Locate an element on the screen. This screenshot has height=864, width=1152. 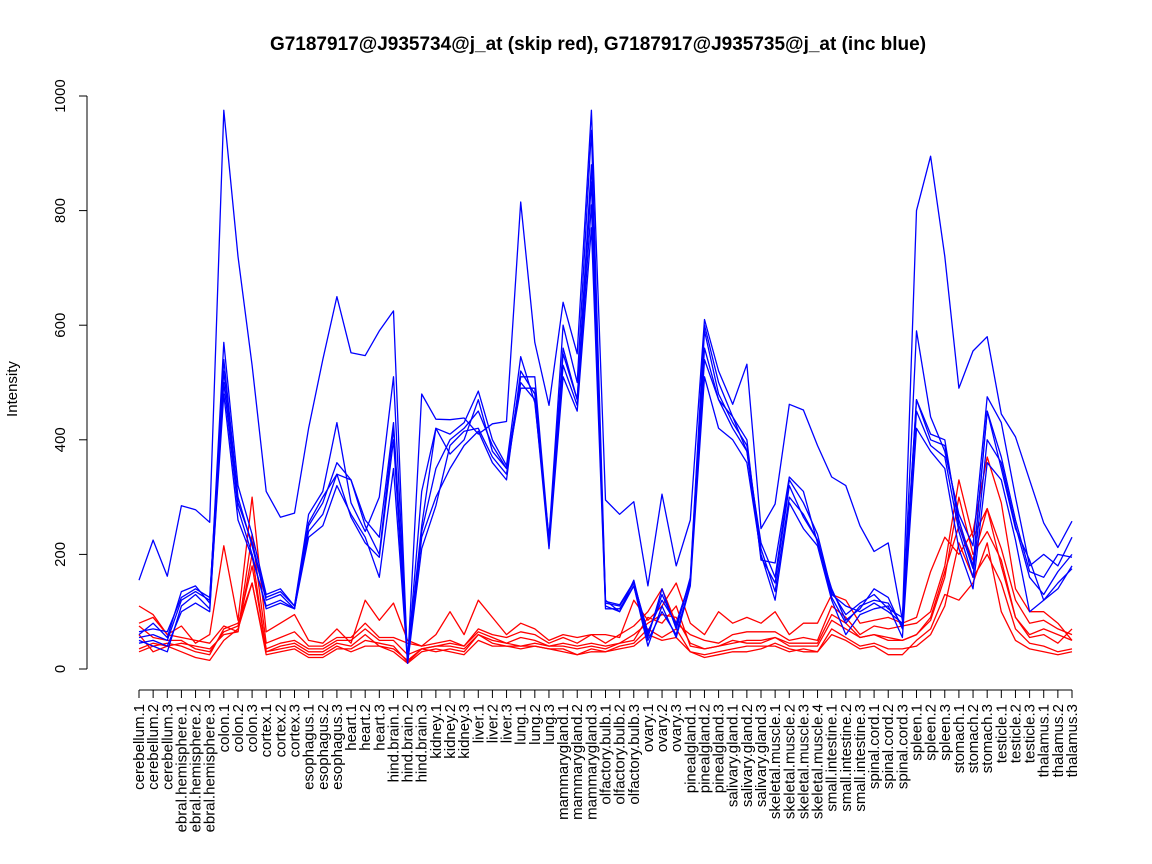
x-tick-label: esophagus.1 is located at coordinates (309, 747).